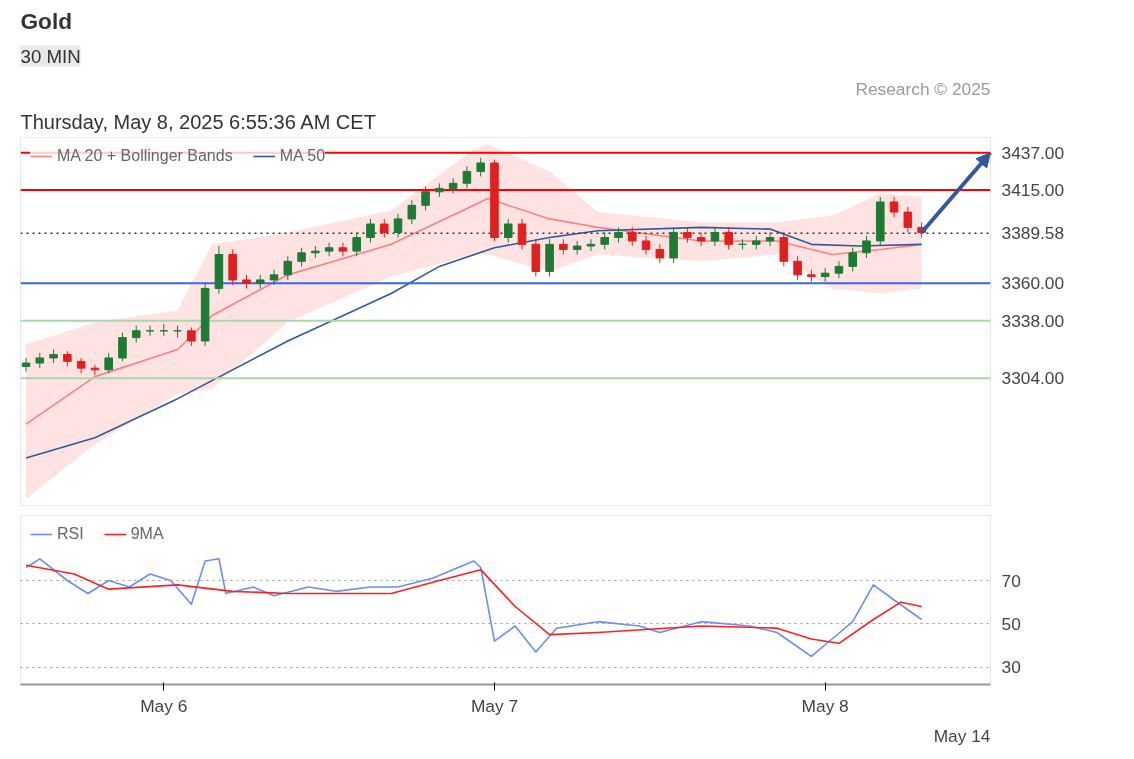  I want to click on y-tick-label: 3304.00, so click(1033, 378).